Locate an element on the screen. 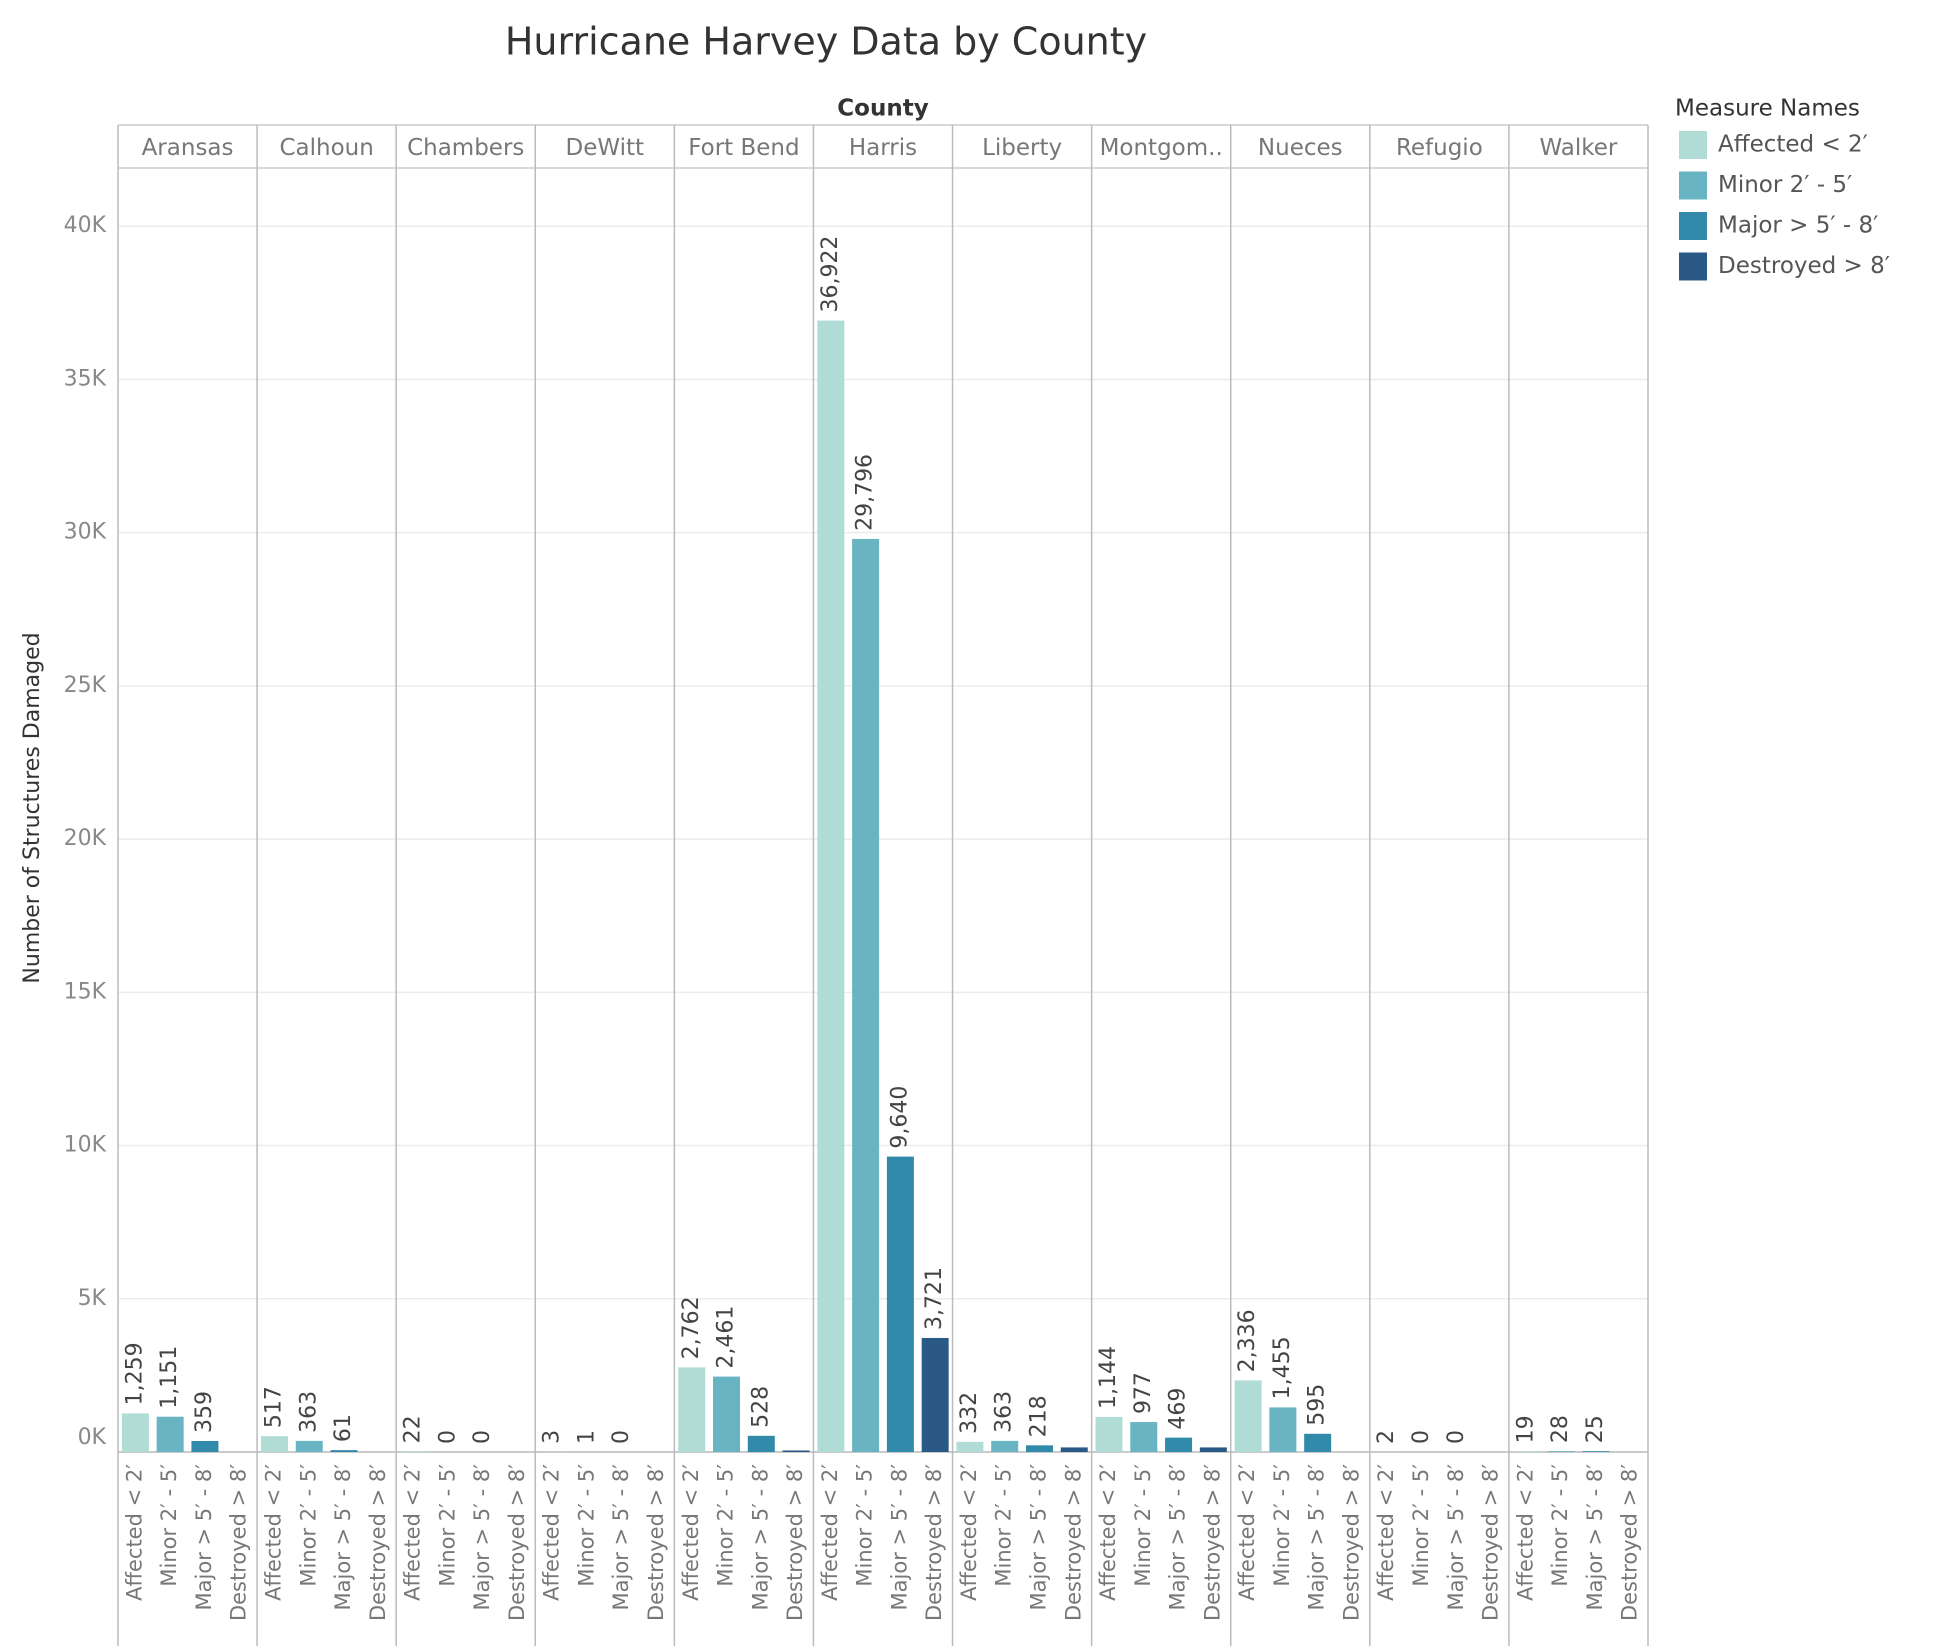 This screenshot has width=1933, height=1646. value-label: 1,455 is located at coordinates (1282, 1367).